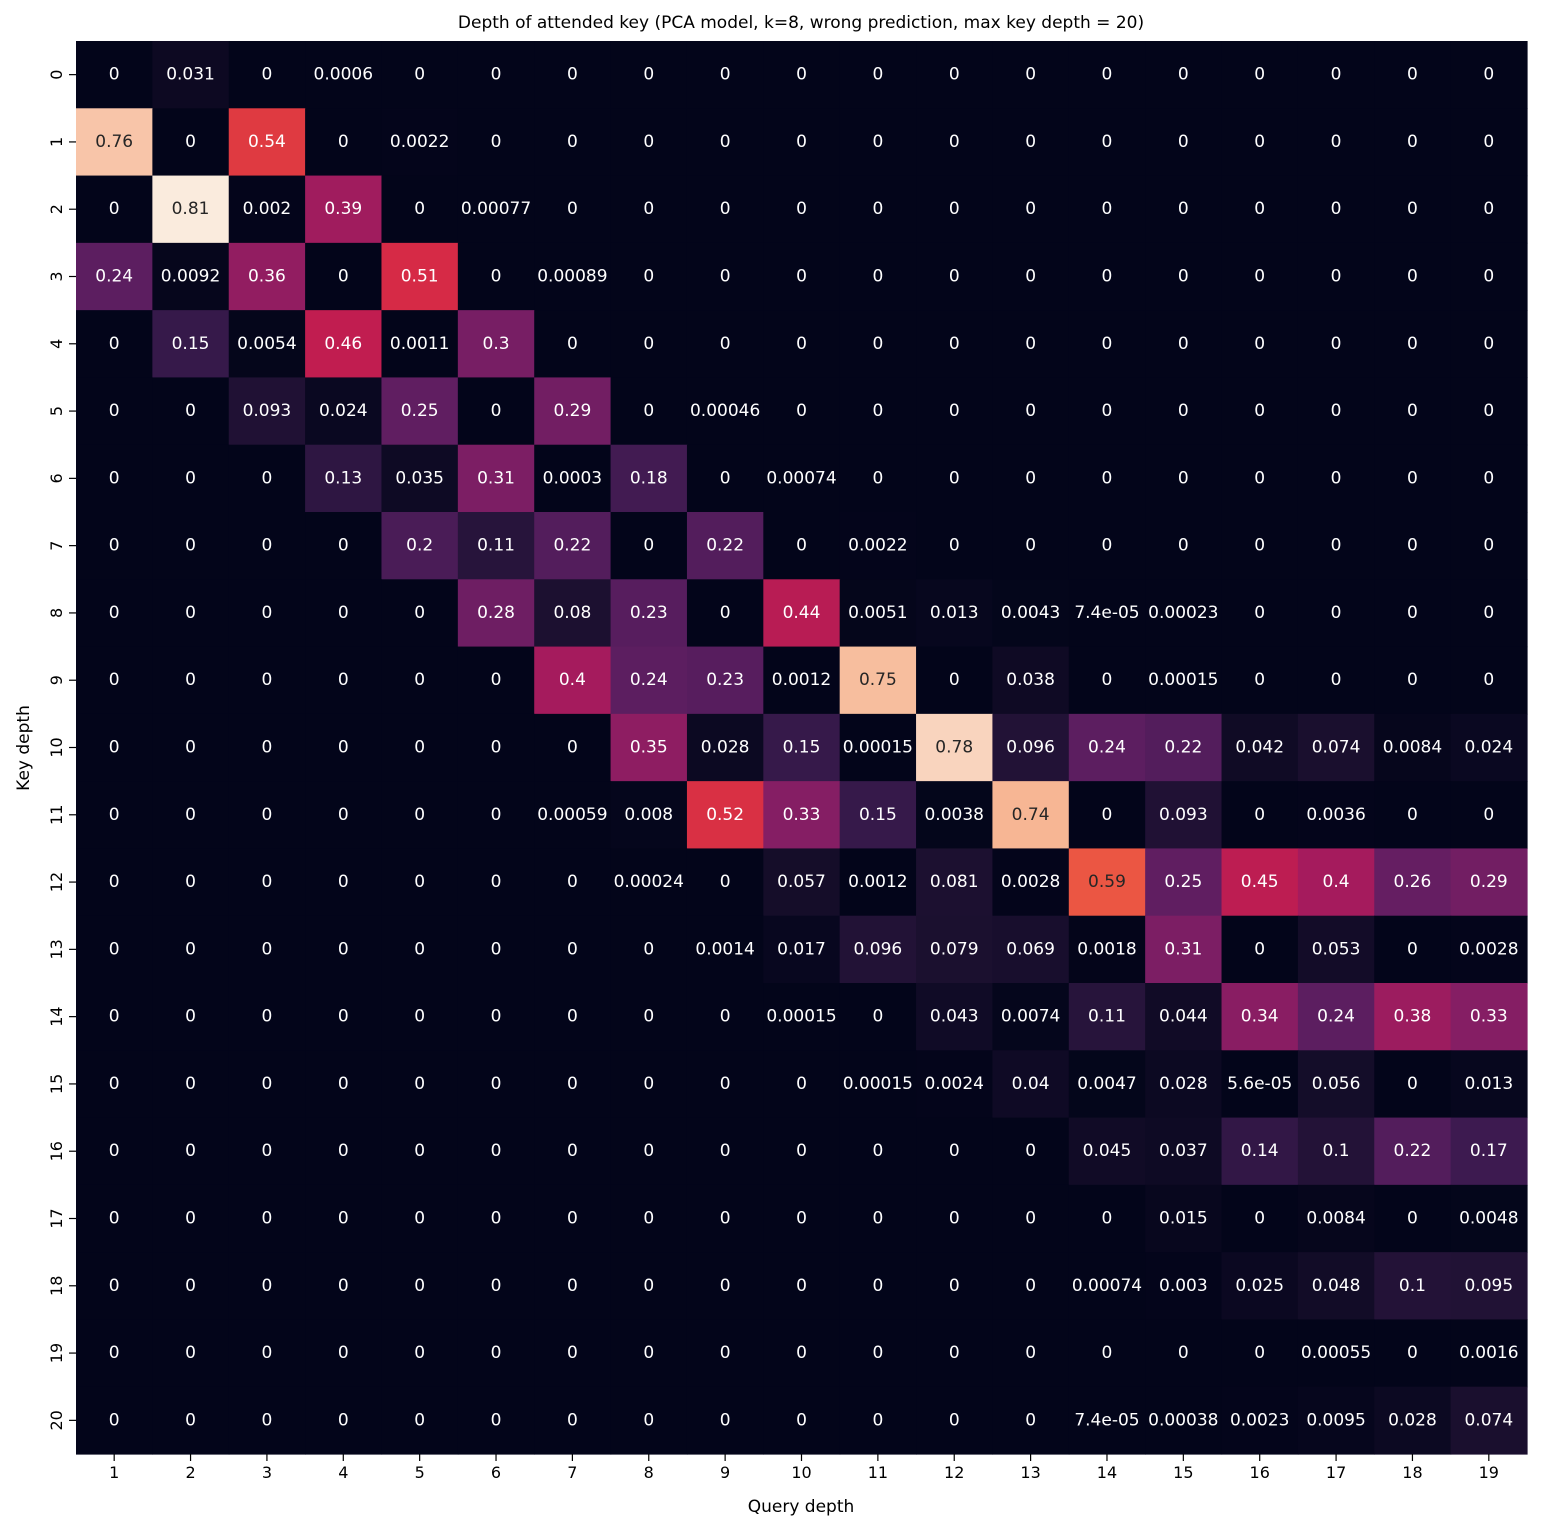  I want to click on x-tick-label: 14, so click(1107, 1472).